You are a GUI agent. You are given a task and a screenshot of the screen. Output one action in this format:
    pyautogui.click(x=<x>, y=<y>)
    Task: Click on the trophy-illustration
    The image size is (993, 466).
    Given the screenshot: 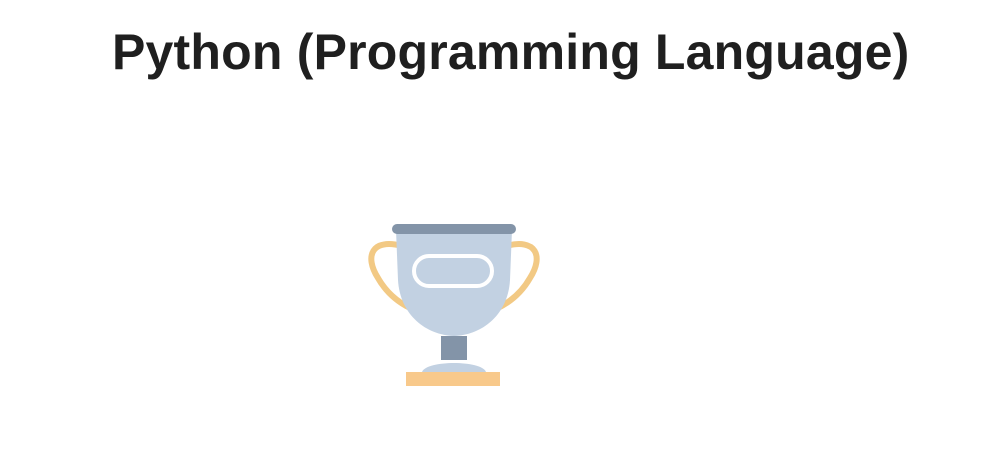 What is the action you would take?
    pyautogui.click(x=454, y=308)
    